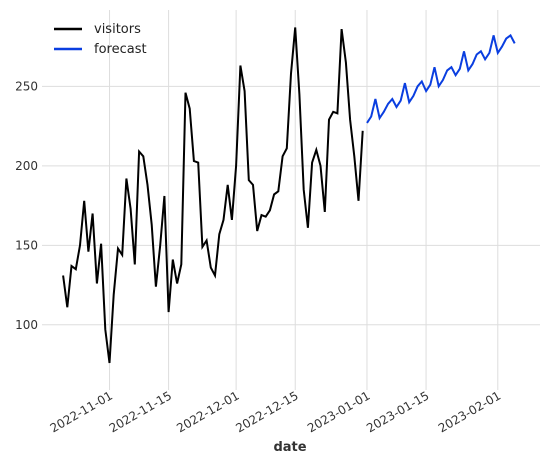 This screenshot has width=547, height=464. I want to click on x-tick-label: 2023-01-01, so click(338, 411).